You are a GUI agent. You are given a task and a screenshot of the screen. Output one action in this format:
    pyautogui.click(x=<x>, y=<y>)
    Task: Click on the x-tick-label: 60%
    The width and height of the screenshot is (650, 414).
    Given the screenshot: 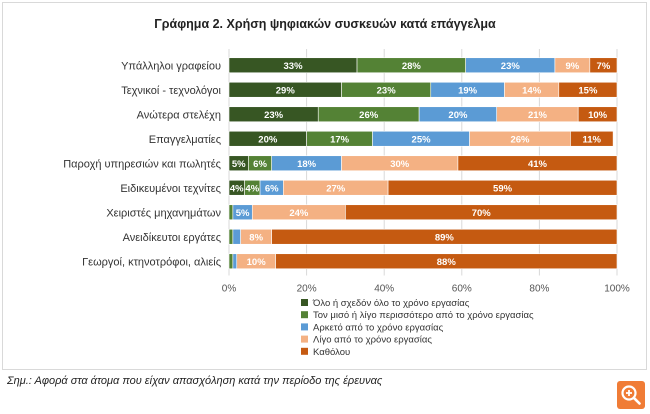 What is the action you would take?
    pyautogui.click(x=462, y=289)
    